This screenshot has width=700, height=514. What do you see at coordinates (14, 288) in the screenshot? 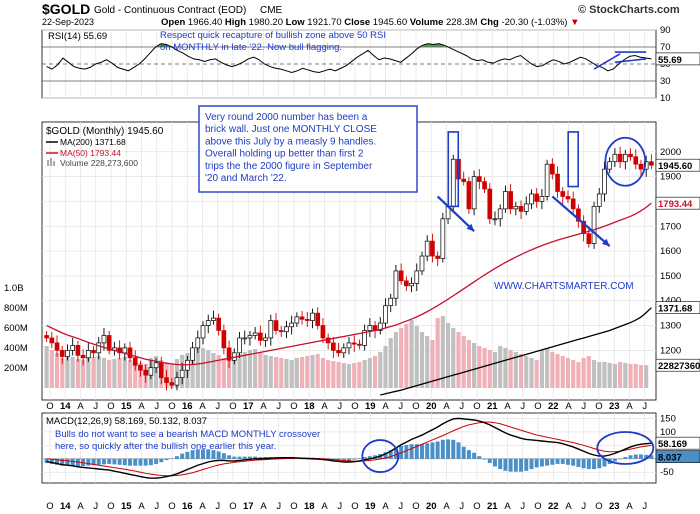
I see `volume-tick-label: 1.0B` at bounding box center [14, 288].